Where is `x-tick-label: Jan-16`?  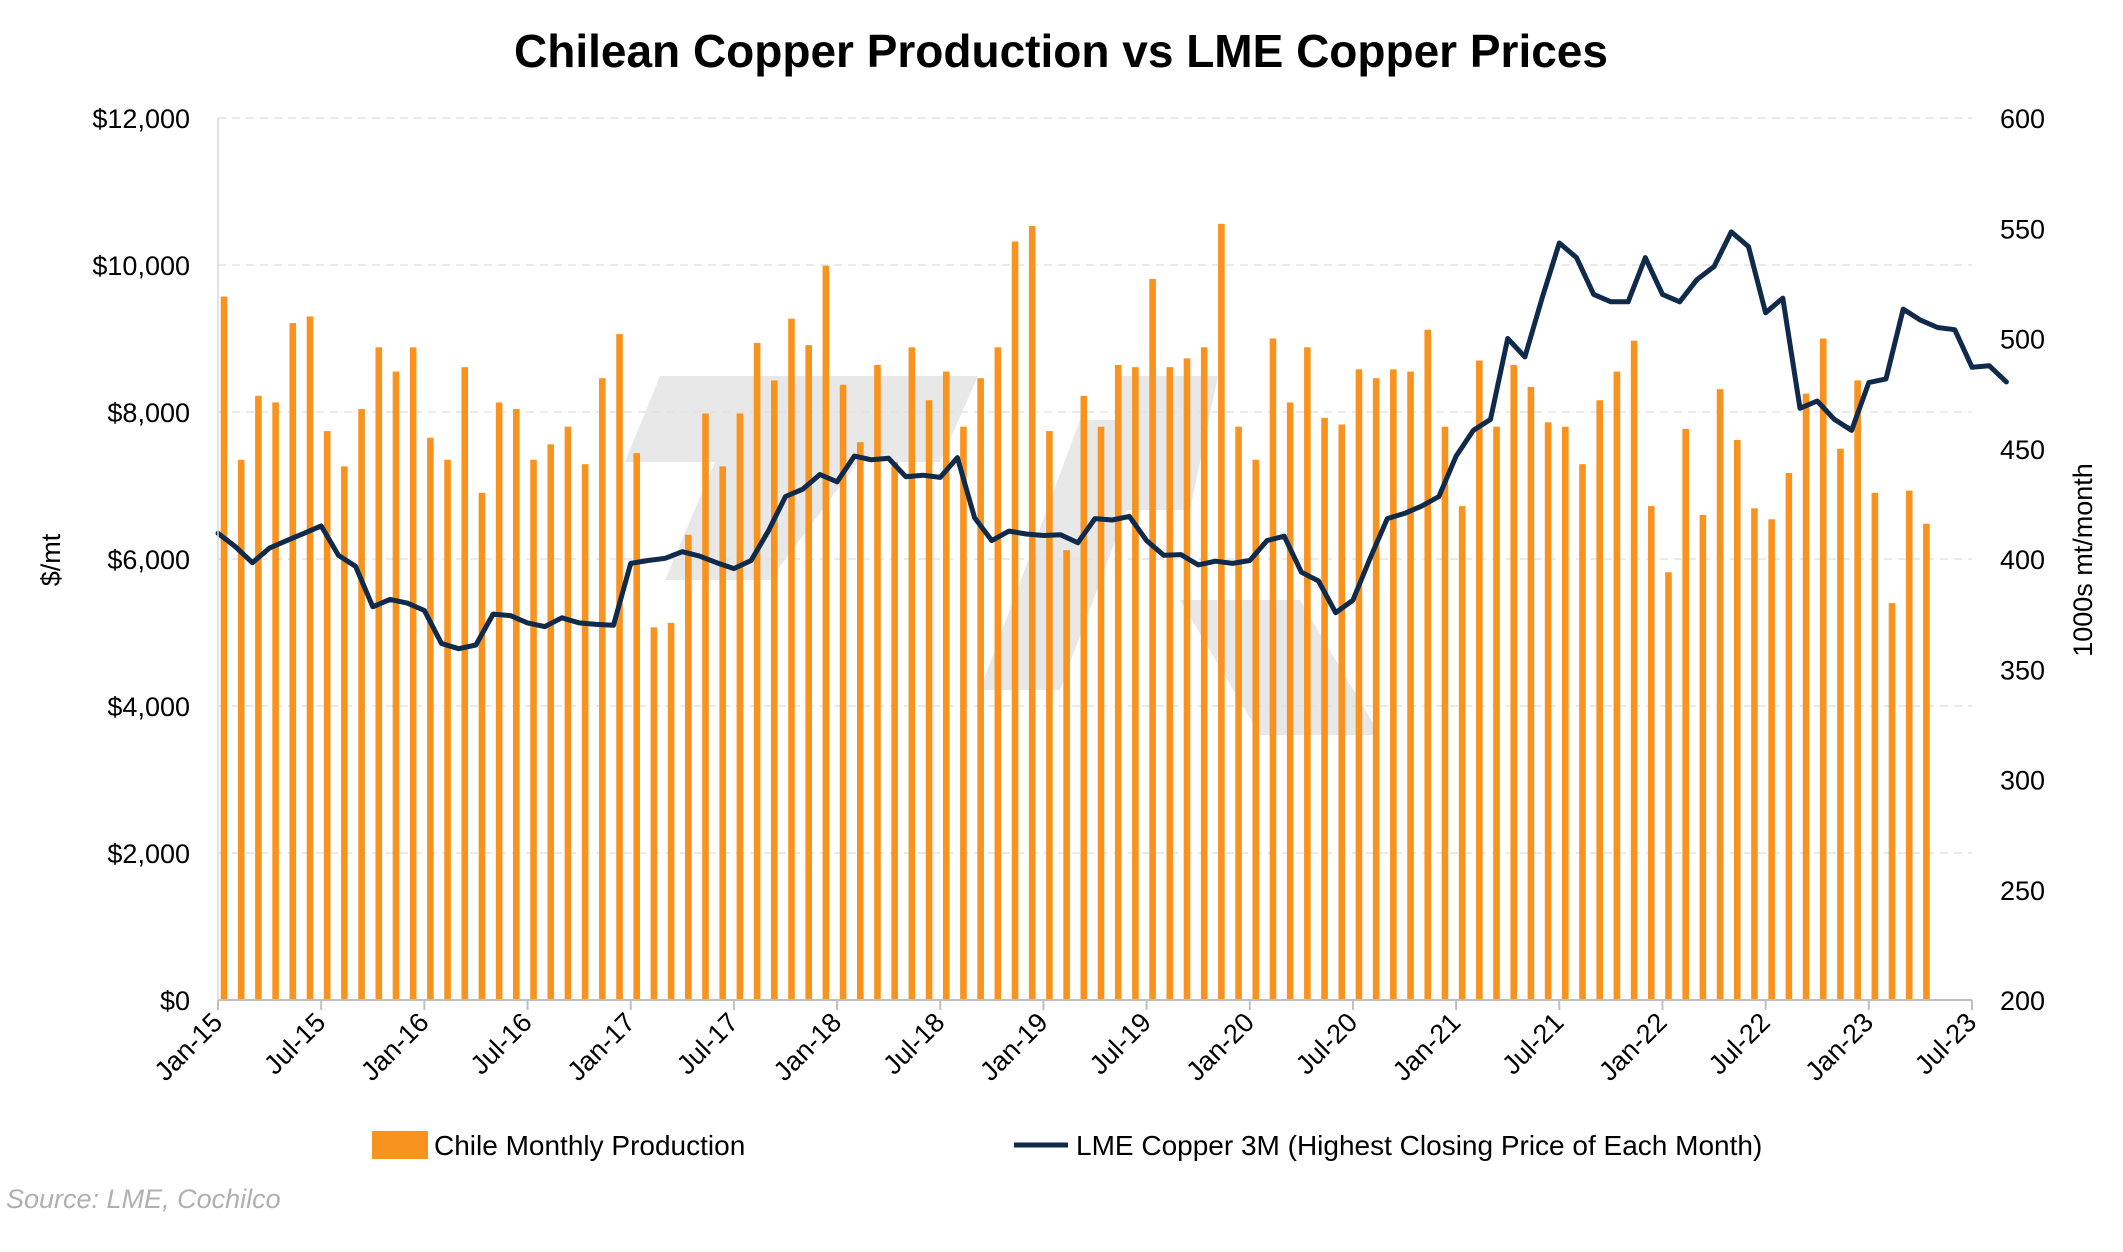
x-tick-label: Jan-16 is located at coordinates (395, 1047).